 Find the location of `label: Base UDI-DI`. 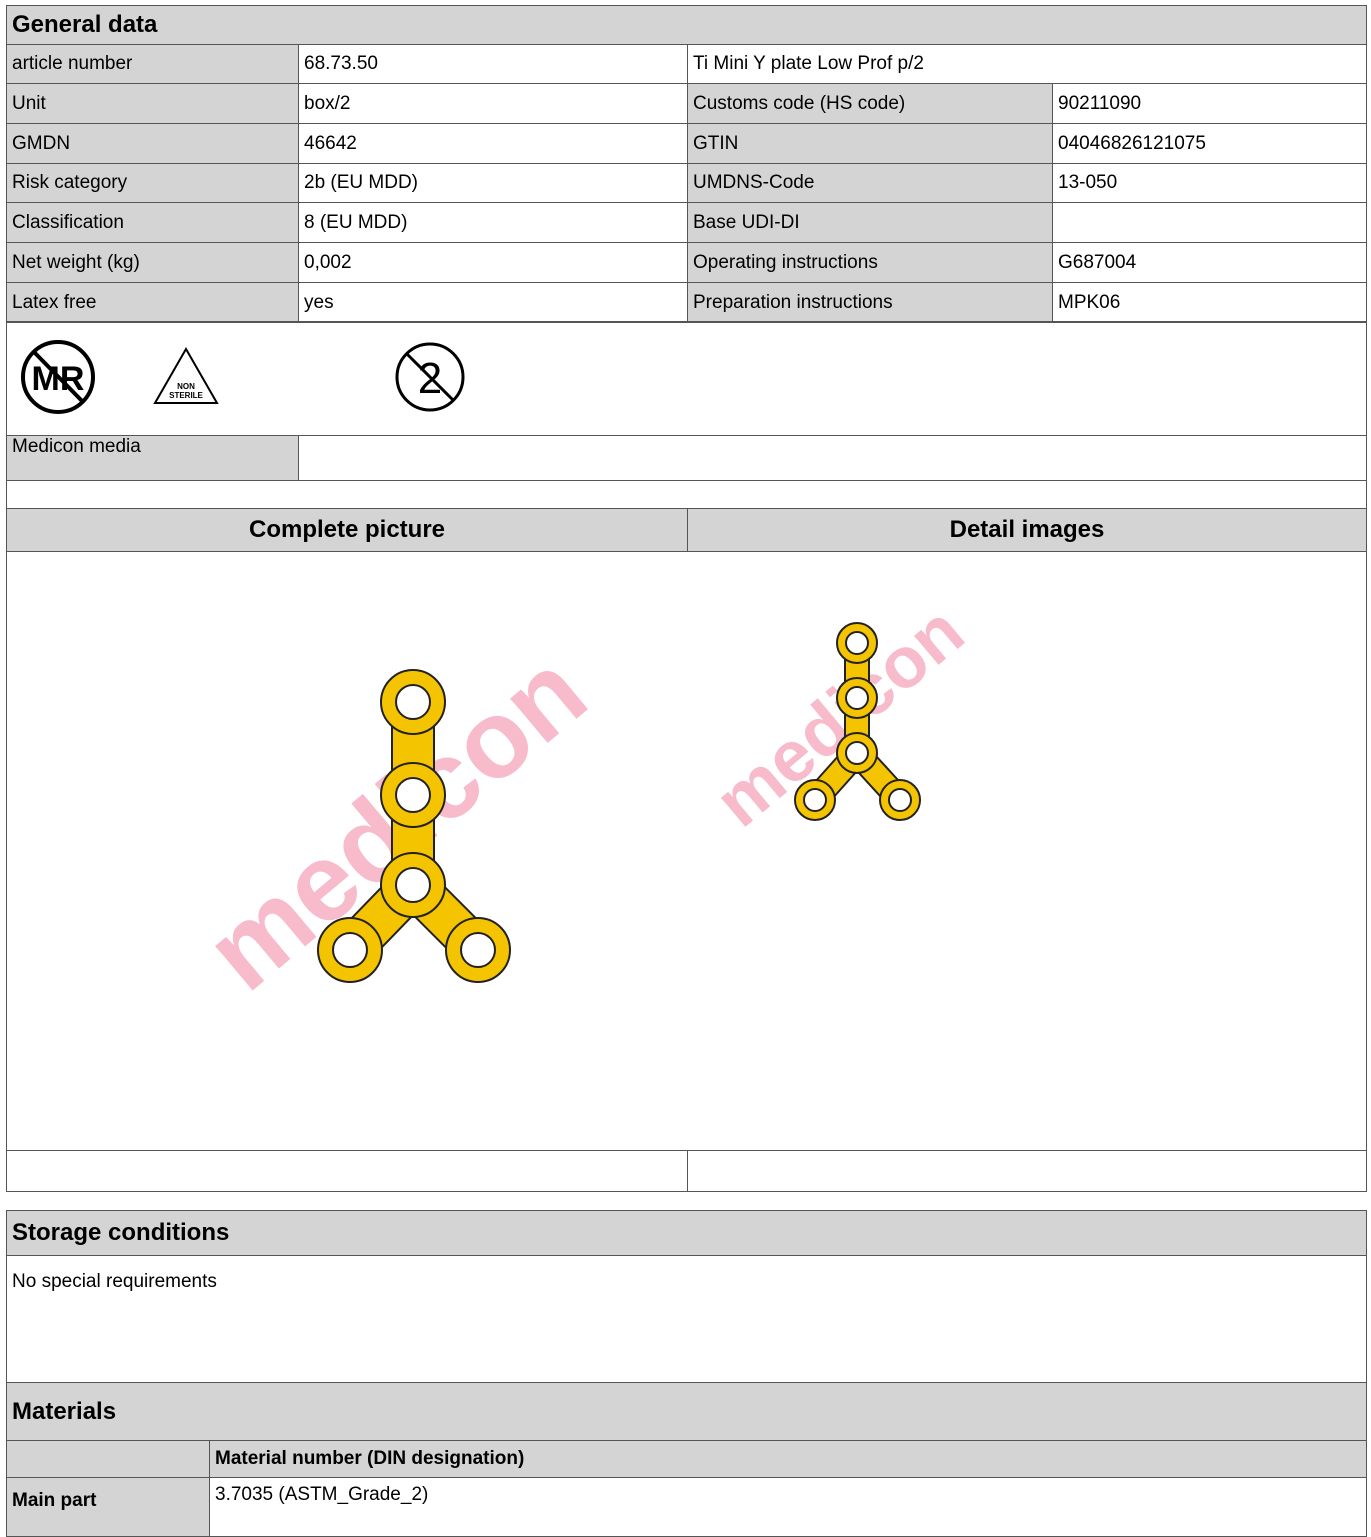

label: Base UDI-DI is located at coordinates (870, 222).